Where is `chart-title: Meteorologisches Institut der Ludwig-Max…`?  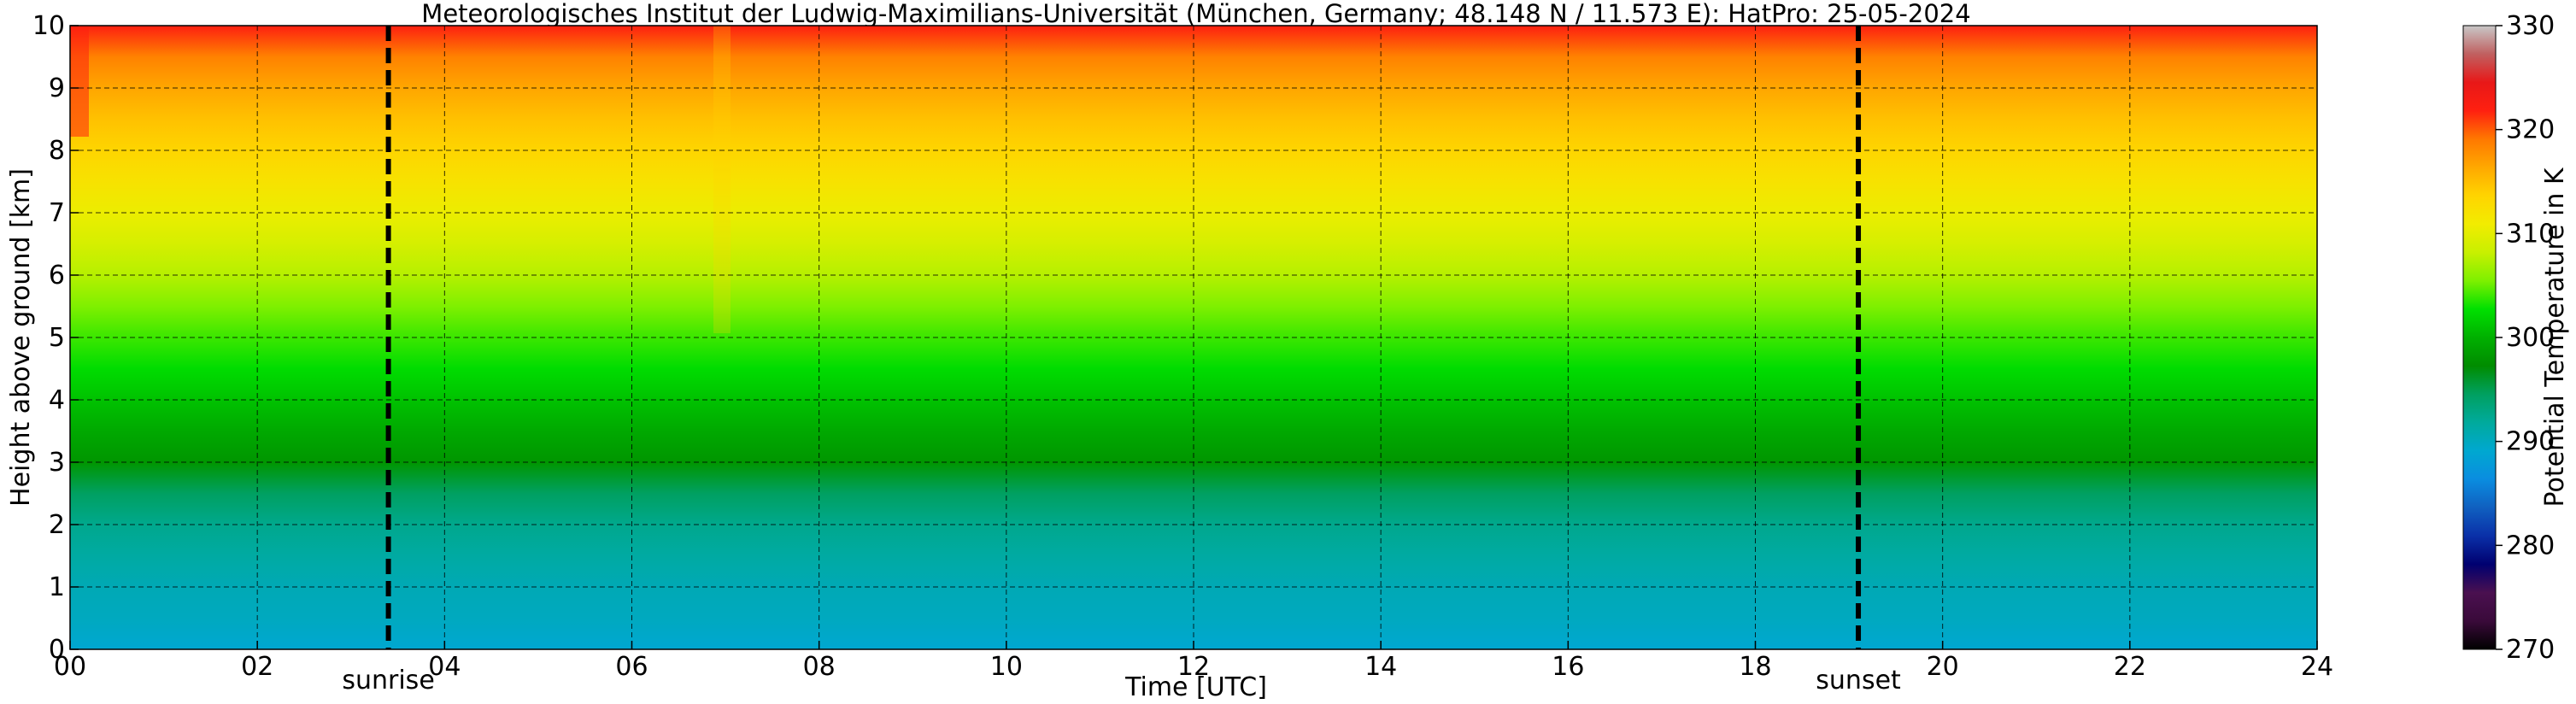 chart-title: Meteorologisches Institut der Ludwig-Max… is located at coordinates (1195, 14).